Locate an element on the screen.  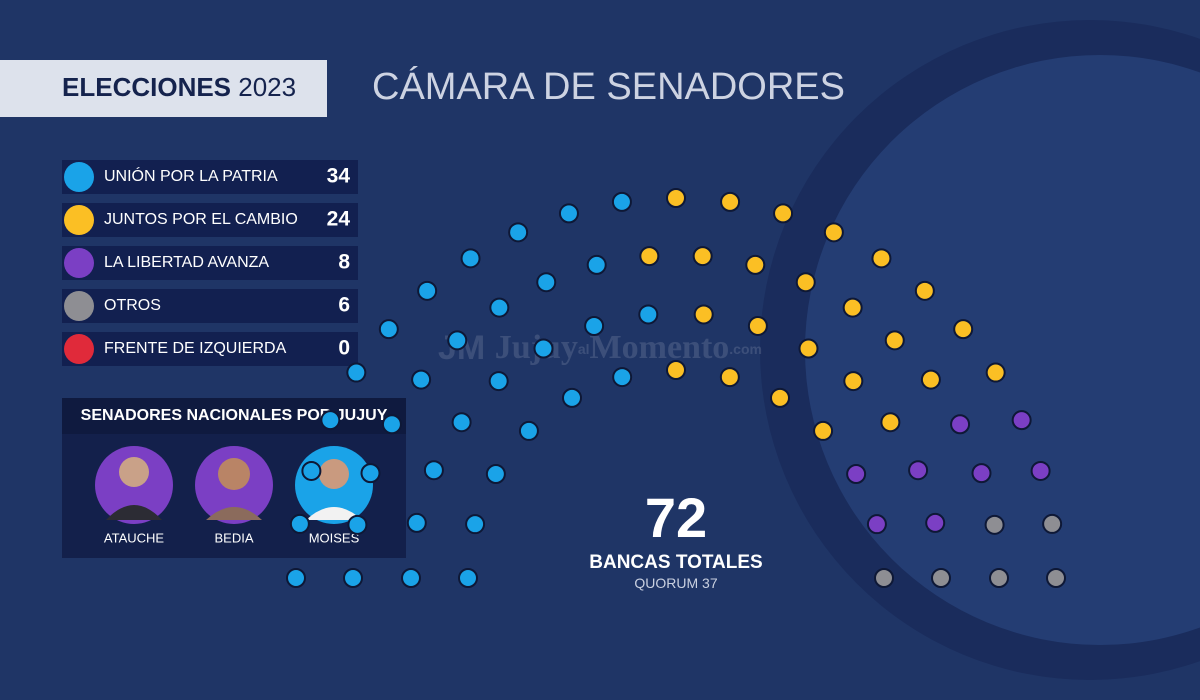
legend-value: 24 is located at coordinates (339, 219).